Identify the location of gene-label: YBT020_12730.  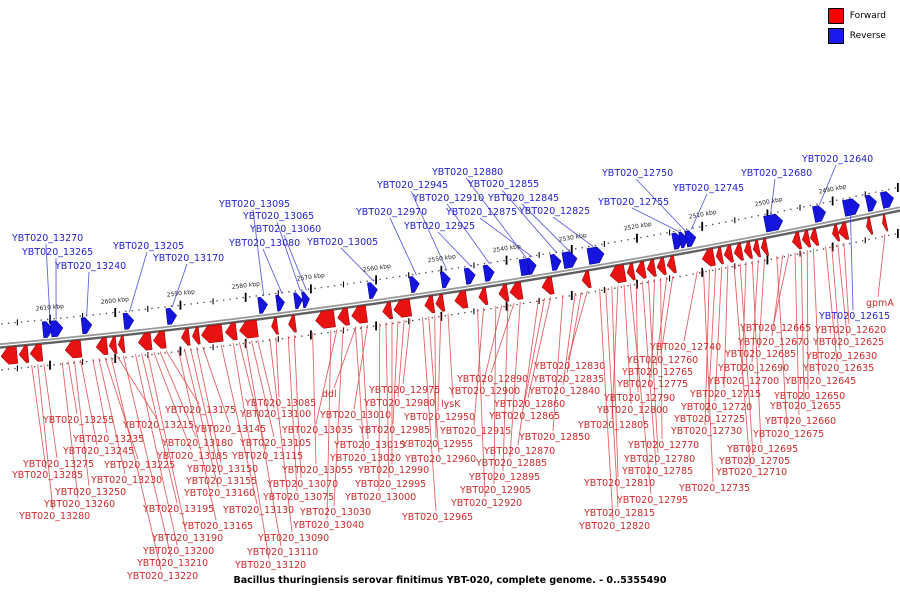
(706, 431).